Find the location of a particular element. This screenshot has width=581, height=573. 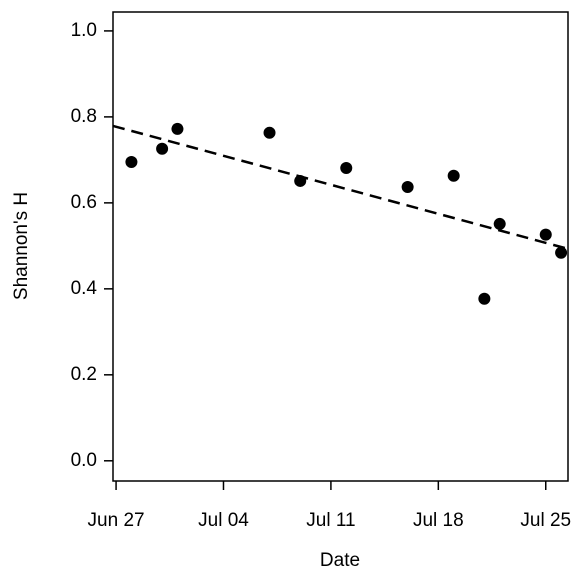

y-tick-label: 0.4 is located at coordinates (84, 288).